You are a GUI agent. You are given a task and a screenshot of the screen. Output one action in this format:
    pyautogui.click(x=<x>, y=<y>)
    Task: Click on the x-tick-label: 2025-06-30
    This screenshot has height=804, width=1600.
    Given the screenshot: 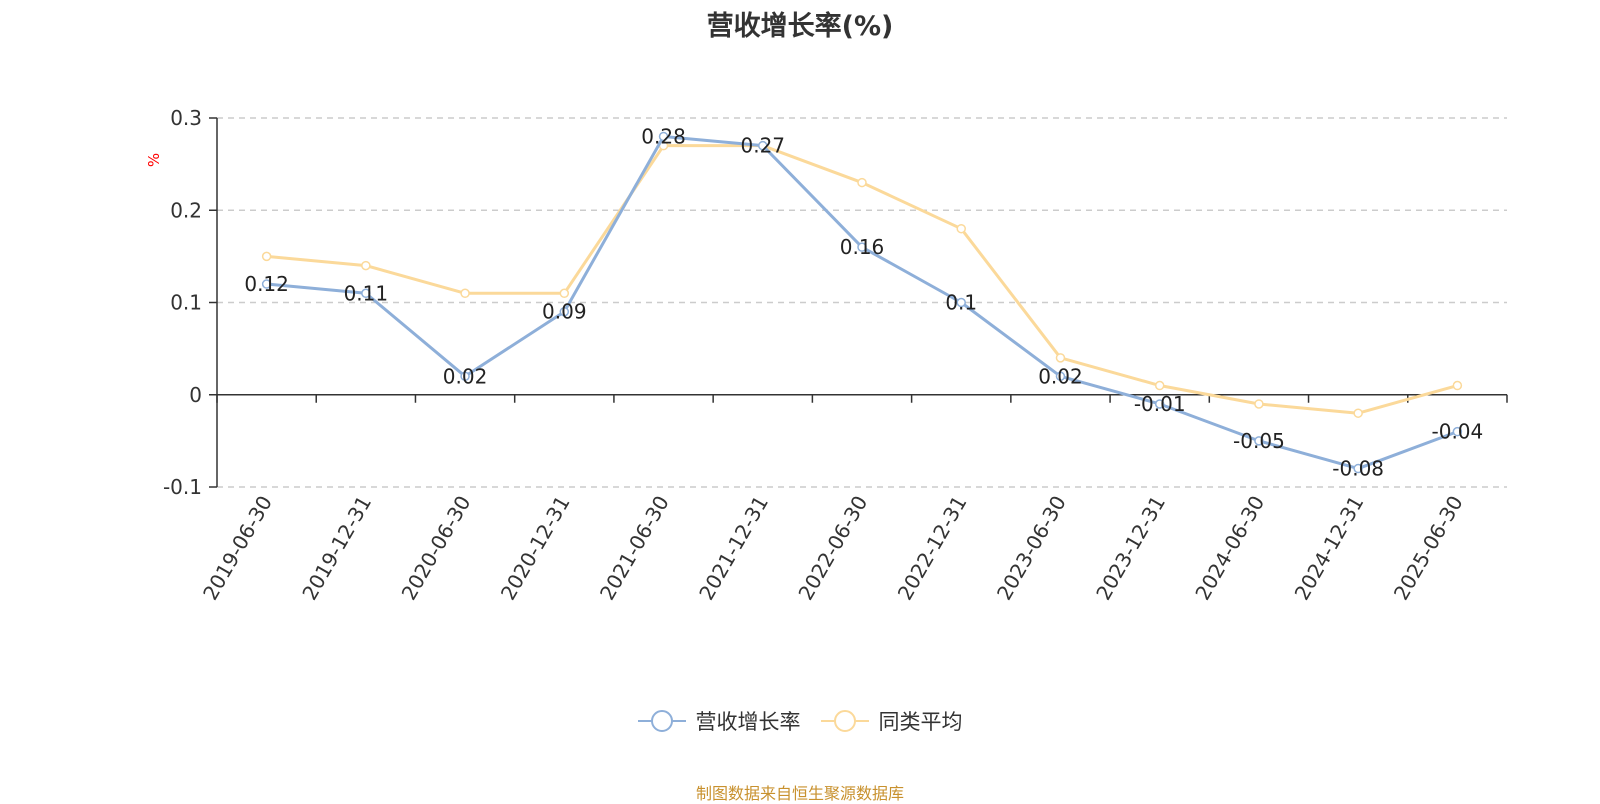 What is the action you would take?
    pyautogui.click(x=1428, y=548)
    